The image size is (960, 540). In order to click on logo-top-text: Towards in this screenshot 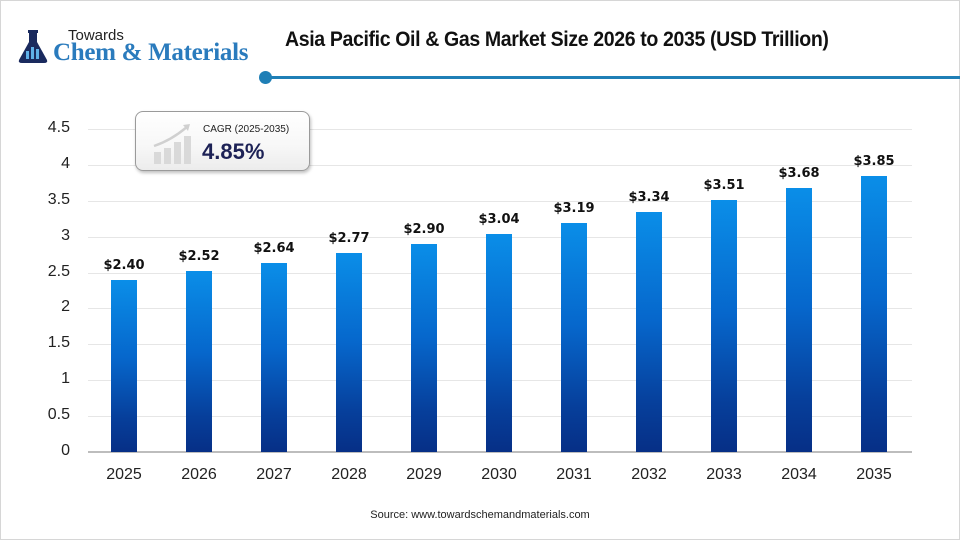, I will do `click(96, 35)`.